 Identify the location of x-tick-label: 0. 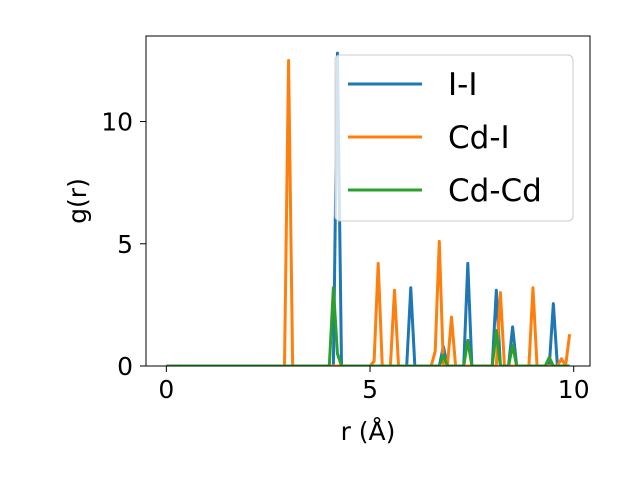
(166, 389).